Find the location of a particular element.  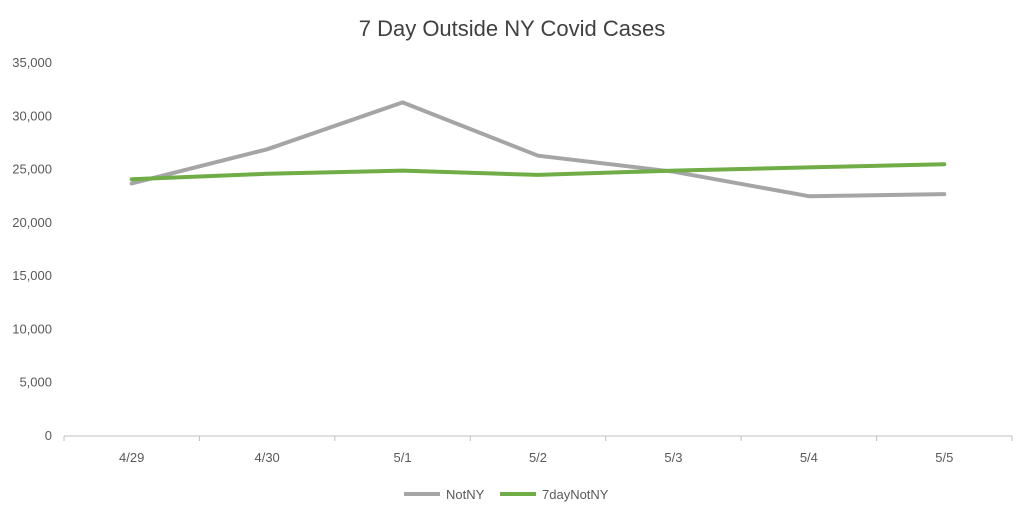

legend: NotNY 7dayNotNY is located at coordinates (506, 494).